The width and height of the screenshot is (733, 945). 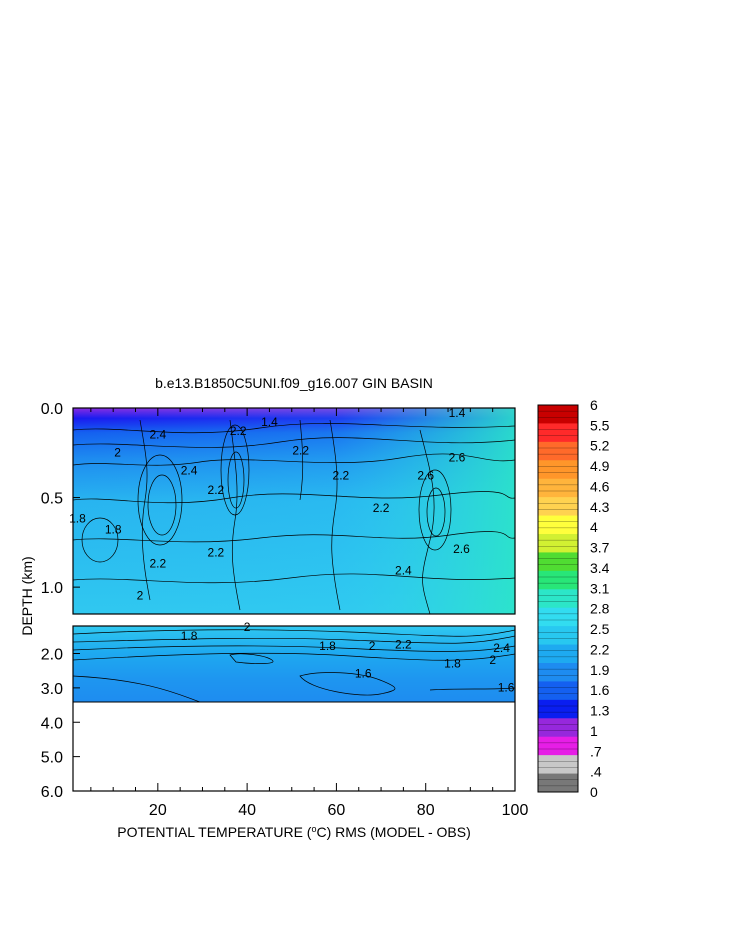 I want to click on lower-contour-labels: 21.81.8 2 2.2 2.41.8 21.61.6, so click(x=348, y=657).